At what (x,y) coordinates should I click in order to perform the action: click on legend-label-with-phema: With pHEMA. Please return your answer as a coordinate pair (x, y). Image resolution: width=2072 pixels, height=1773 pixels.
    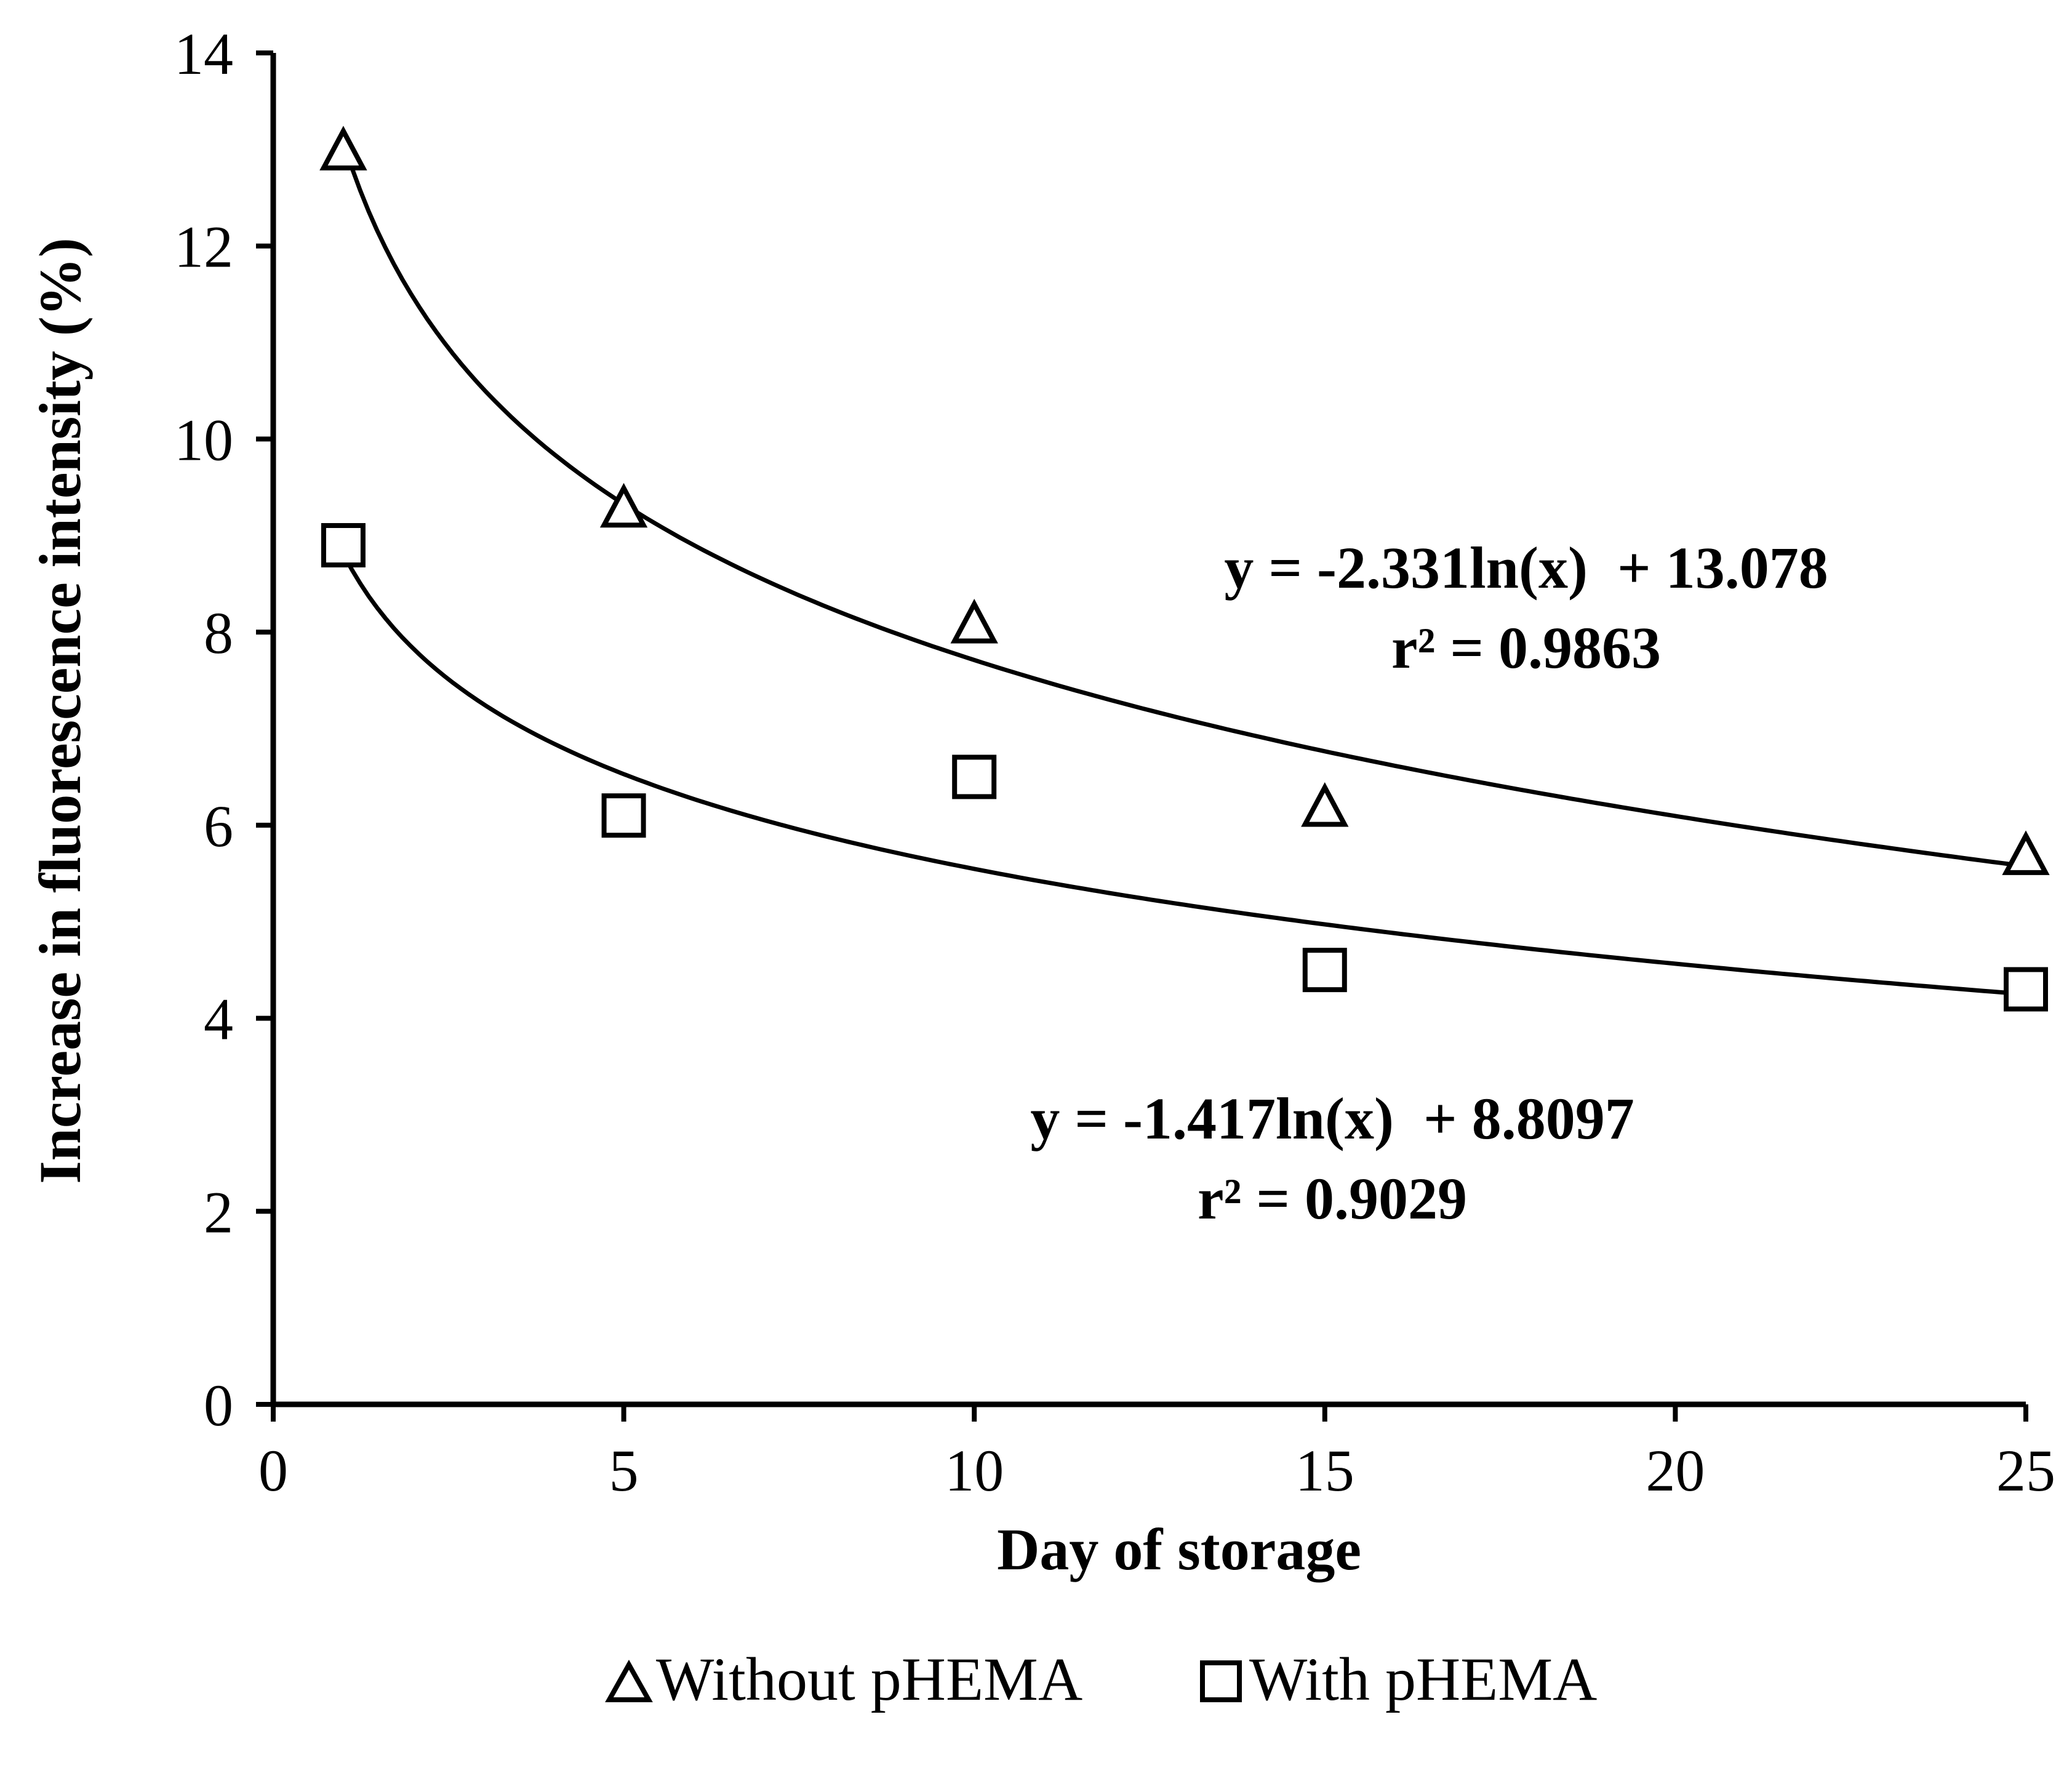
    Looking at the image, I should click on (1423, 1679).